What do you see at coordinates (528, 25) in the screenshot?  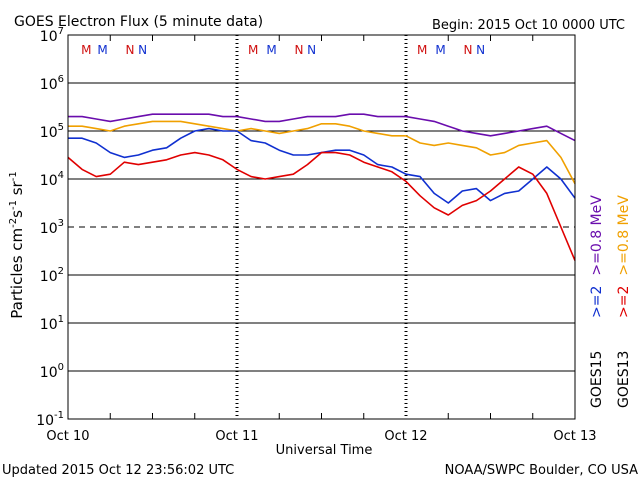 I see `begin-time-label: Begin: 2015 Oct 10 0000 UTC` at bounding box center [528, 25].